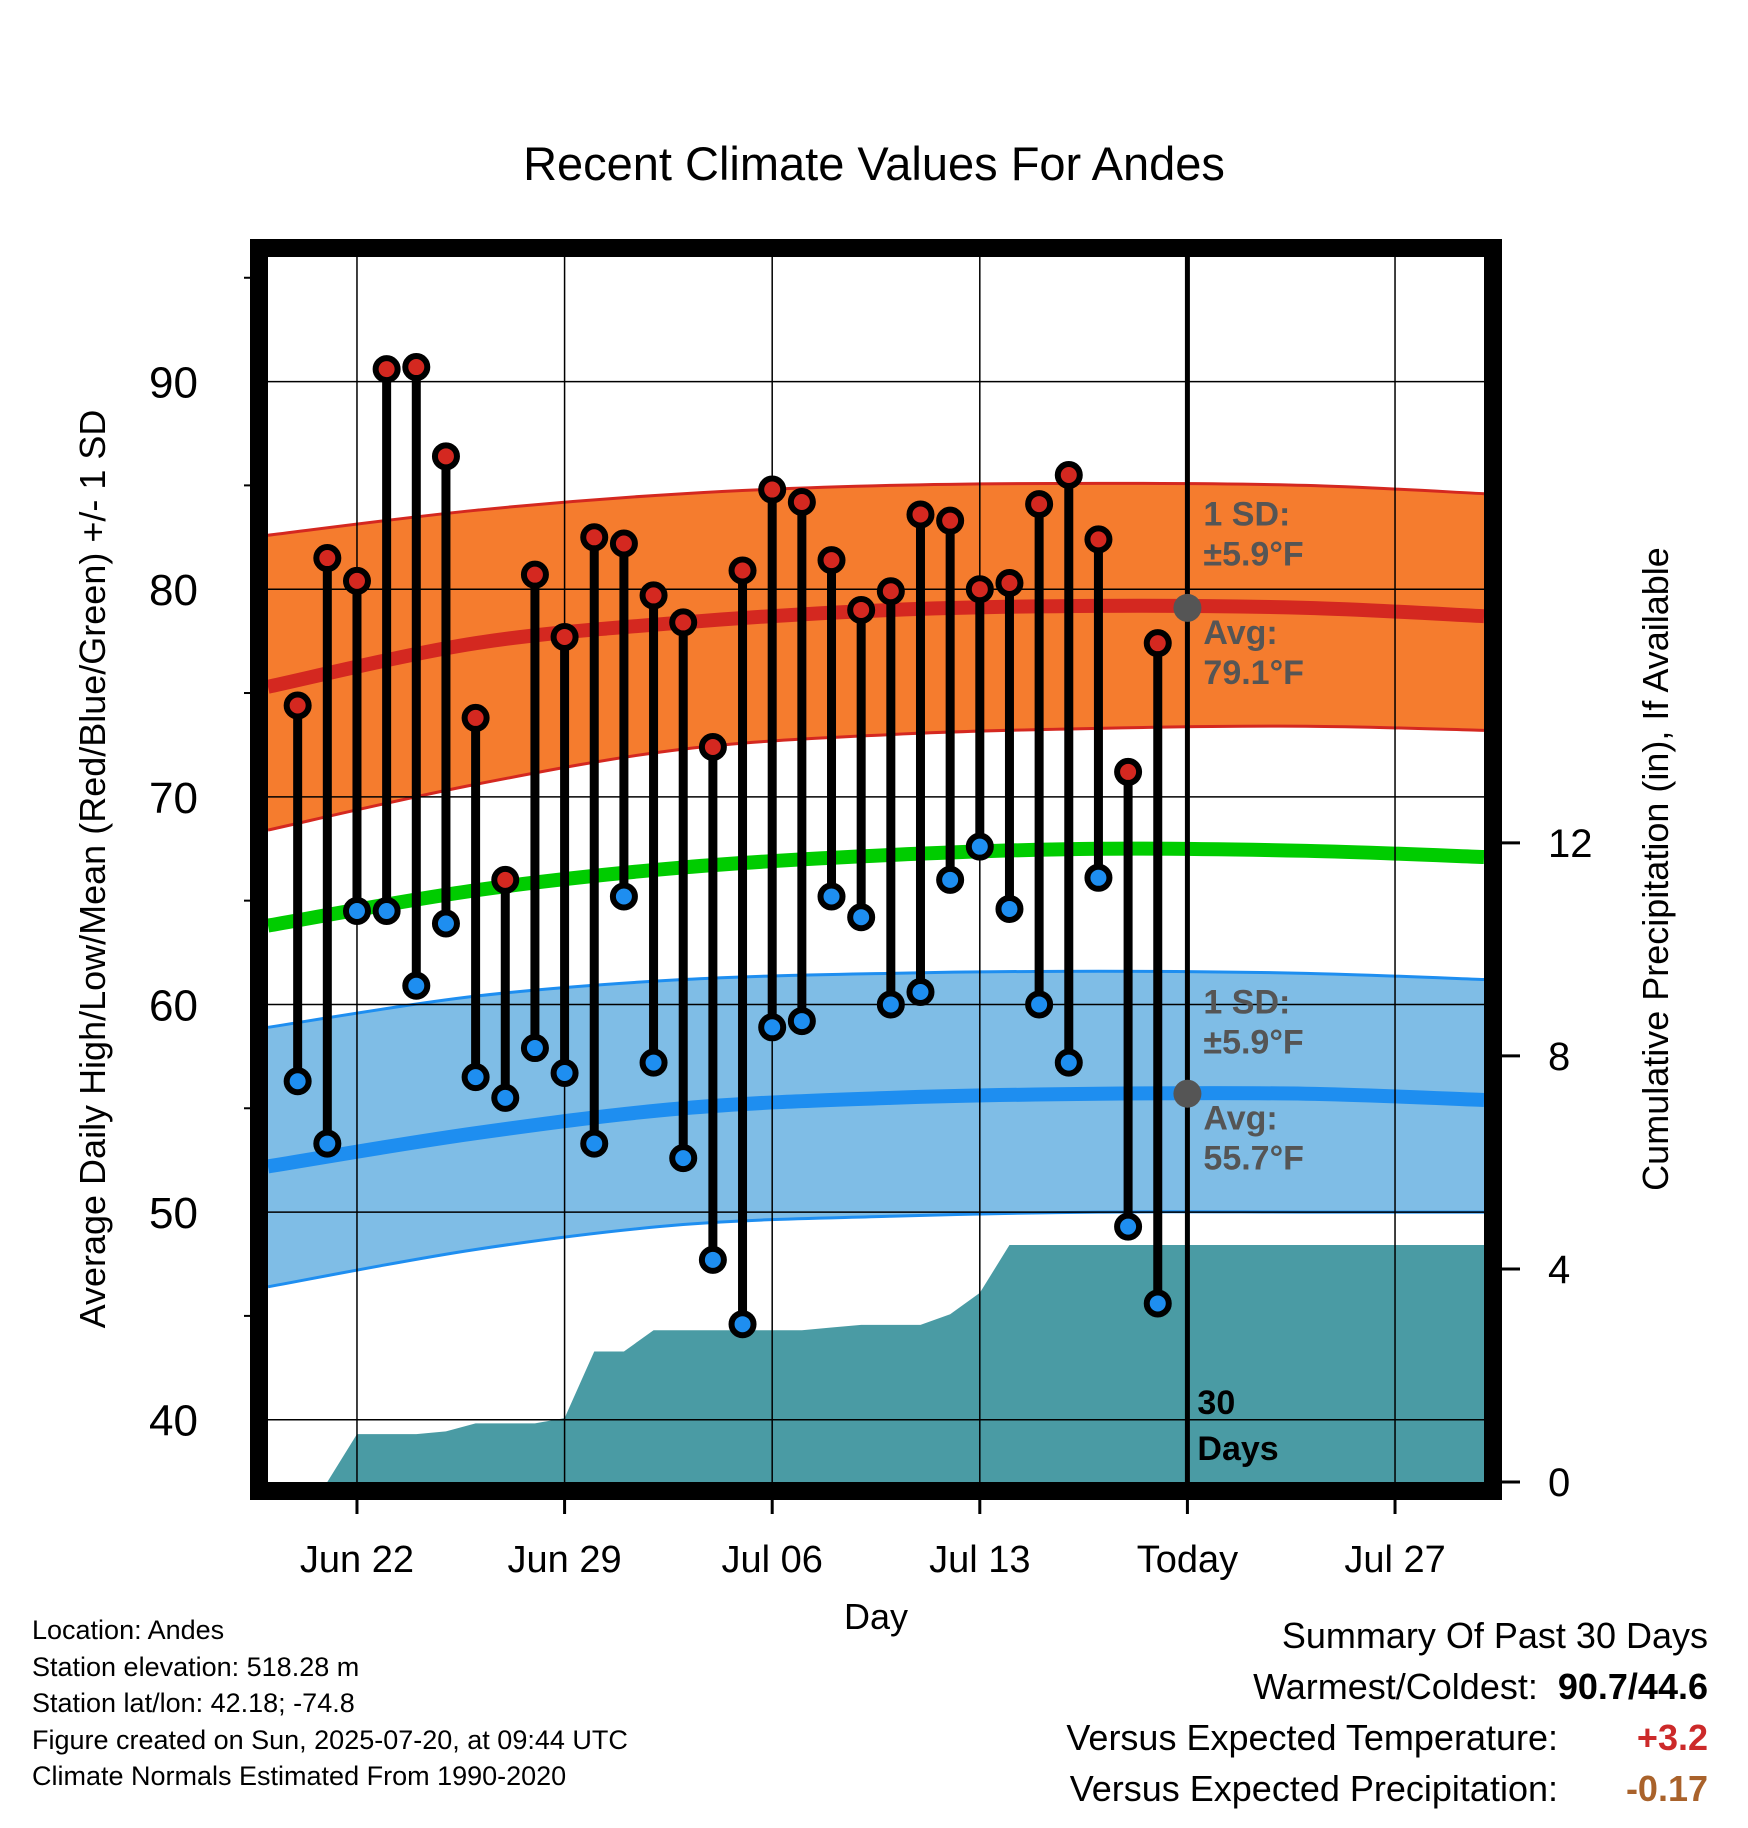 This screenshot has height=1828, width=1748. Describe the element at coordinates (1394, 1560) in the screenshot. I see `x-tick-label: Jul 27` at that location.